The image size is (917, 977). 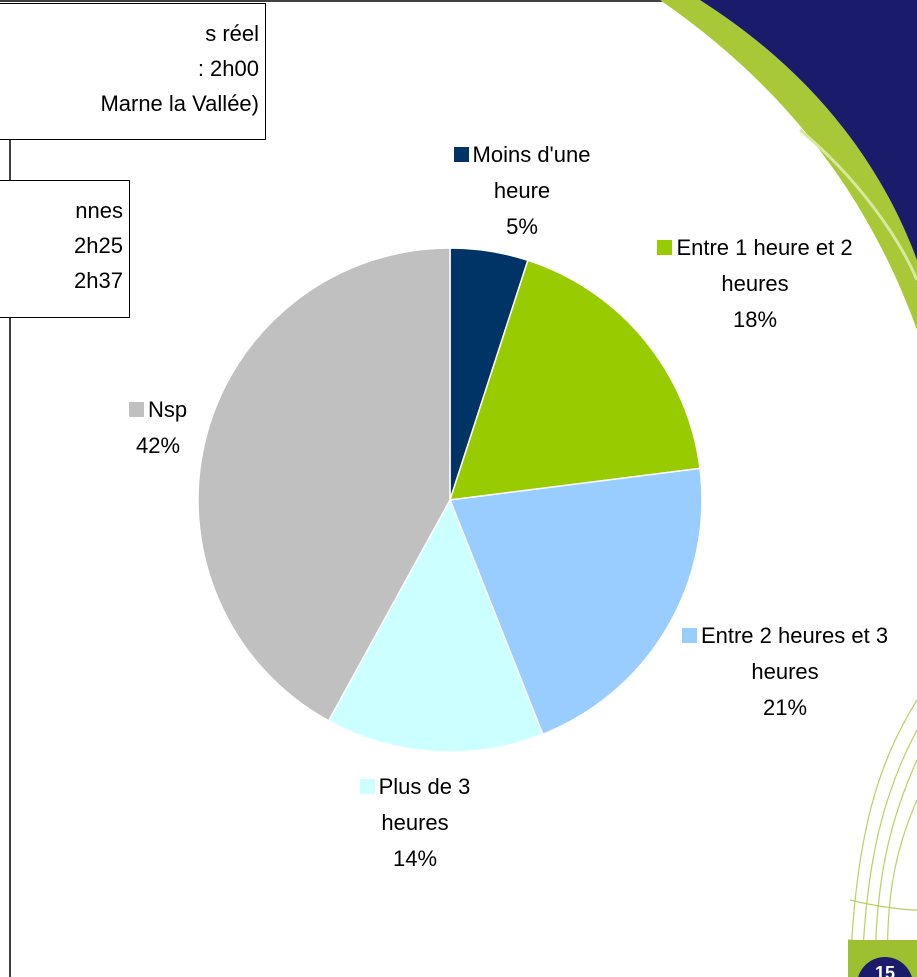 I want to click on value-label: 14%, so click(x=415, y=858).